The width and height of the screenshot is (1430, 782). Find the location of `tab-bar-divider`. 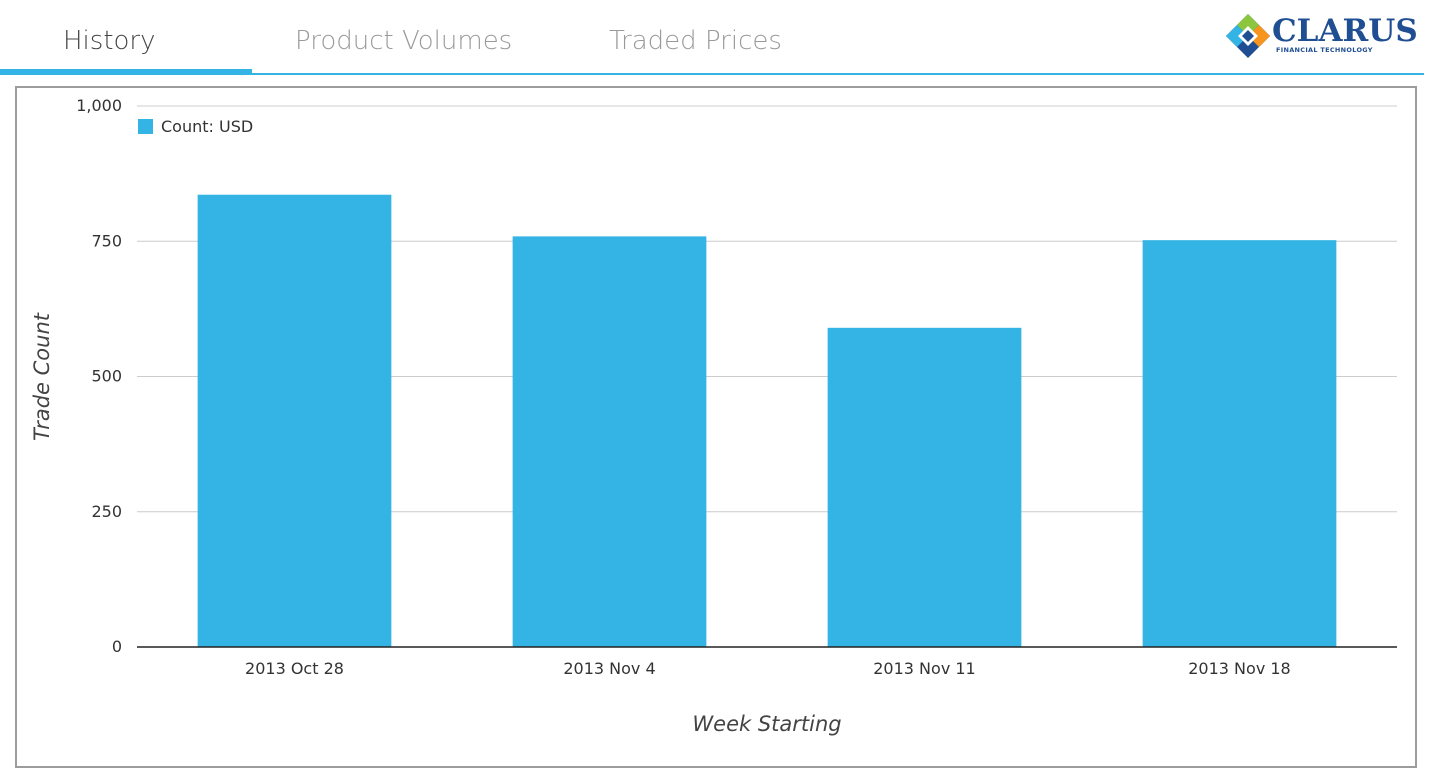

tab-bar-divider is located at coordinates (712, 74).